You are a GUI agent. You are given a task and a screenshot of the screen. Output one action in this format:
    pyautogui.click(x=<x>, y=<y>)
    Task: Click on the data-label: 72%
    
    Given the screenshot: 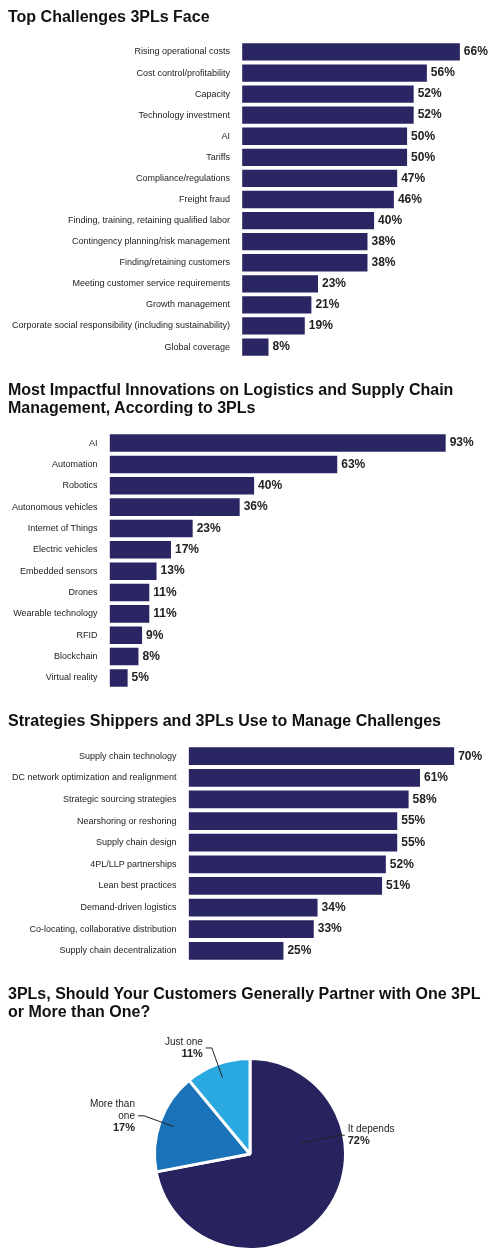 What is the action you would take?
    pyautogui.click(x=358, y=1140)
    